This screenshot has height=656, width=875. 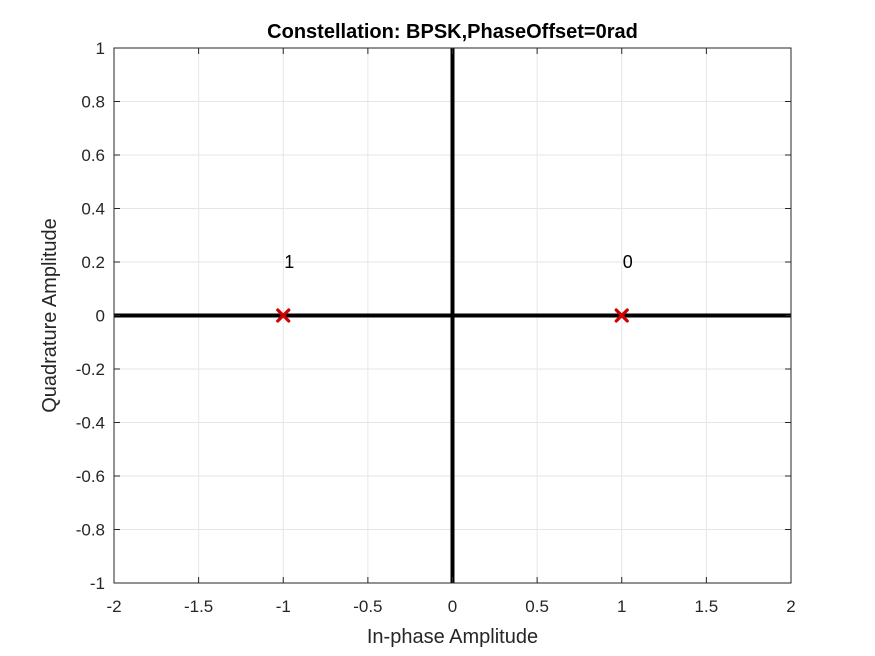 I want to click on y-tick-label: 0.2, so click(x=93, y=262).